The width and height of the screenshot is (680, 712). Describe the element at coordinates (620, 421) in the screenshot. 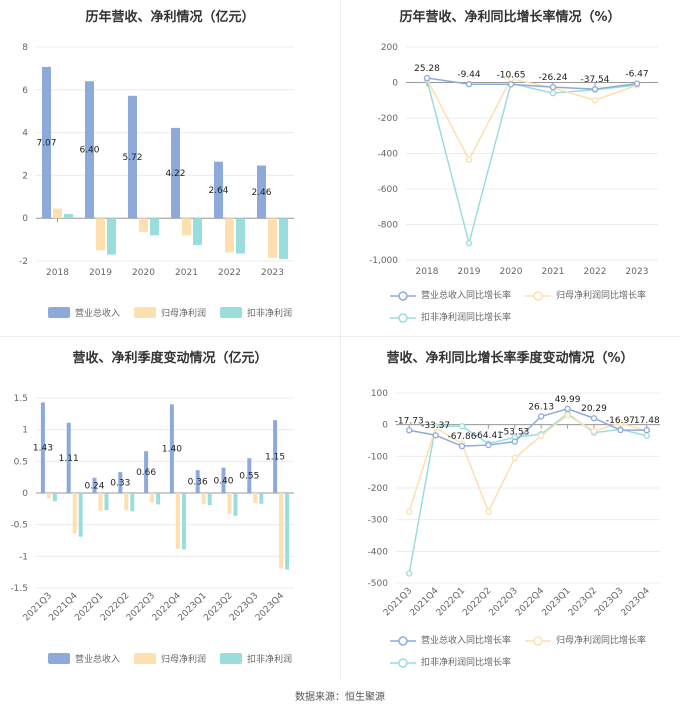

I see `data-label: -16.97` at that location.